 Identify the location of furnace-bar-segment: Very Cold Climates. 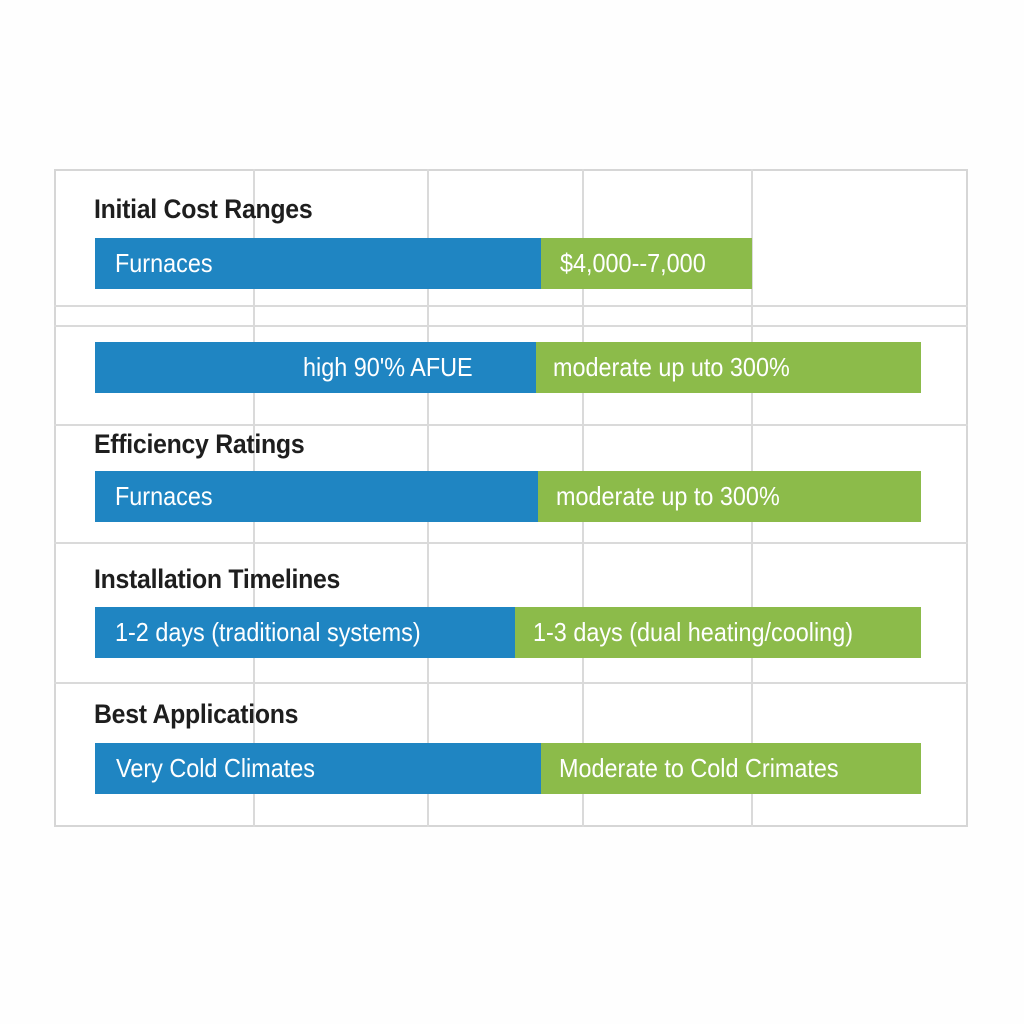
(318, 768).